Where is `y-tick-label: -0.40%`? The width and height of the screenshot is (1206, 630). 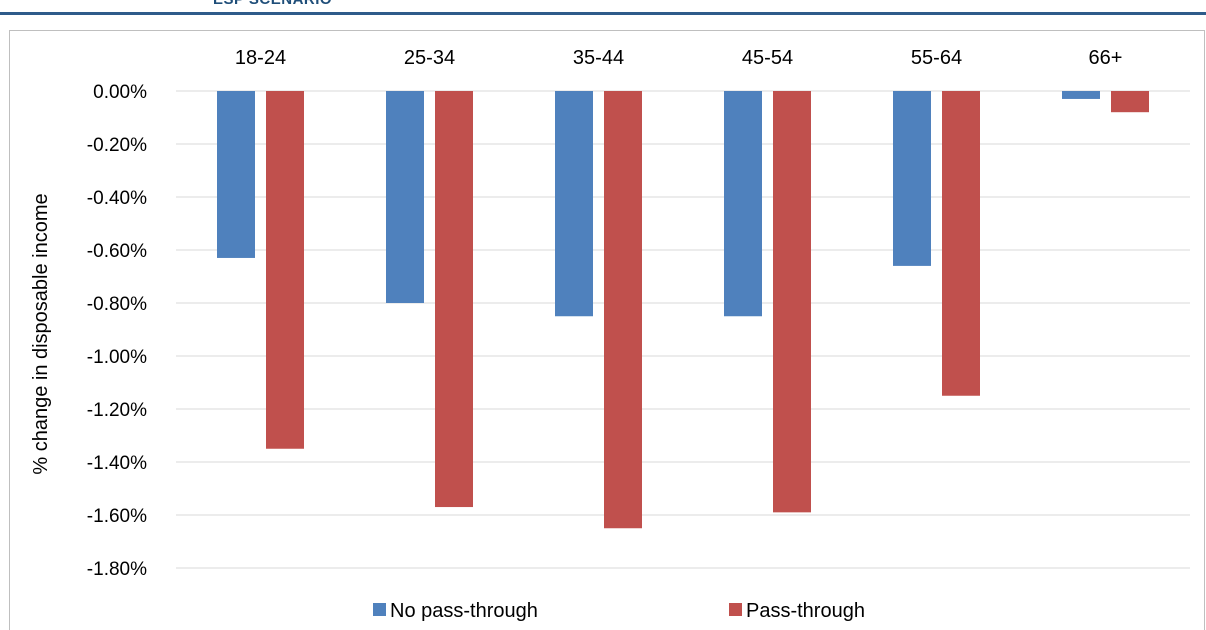 y-tick-label: -0.40% is located at coordinates (117, 198).